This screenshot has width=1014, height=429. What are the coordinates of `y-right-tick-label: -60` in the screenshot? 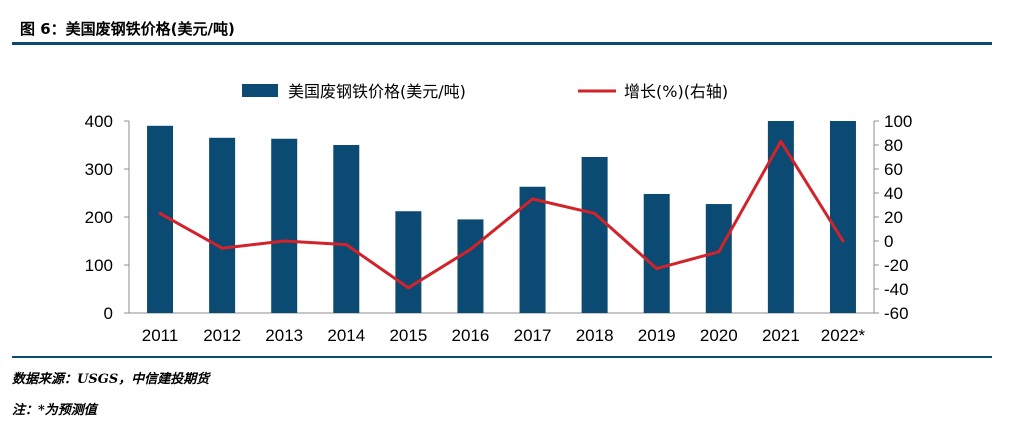 It's located at (896, 313).